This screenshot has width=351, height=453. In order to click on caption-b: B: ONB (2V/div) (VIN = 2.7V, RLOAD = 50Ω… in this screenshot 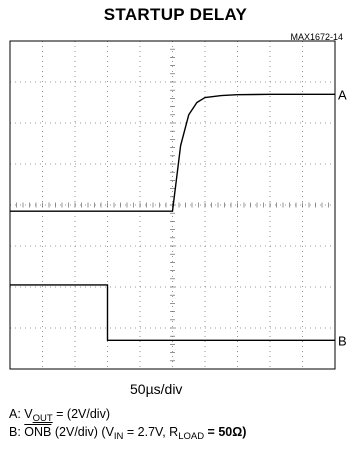, I will do `click(128, 433)`.